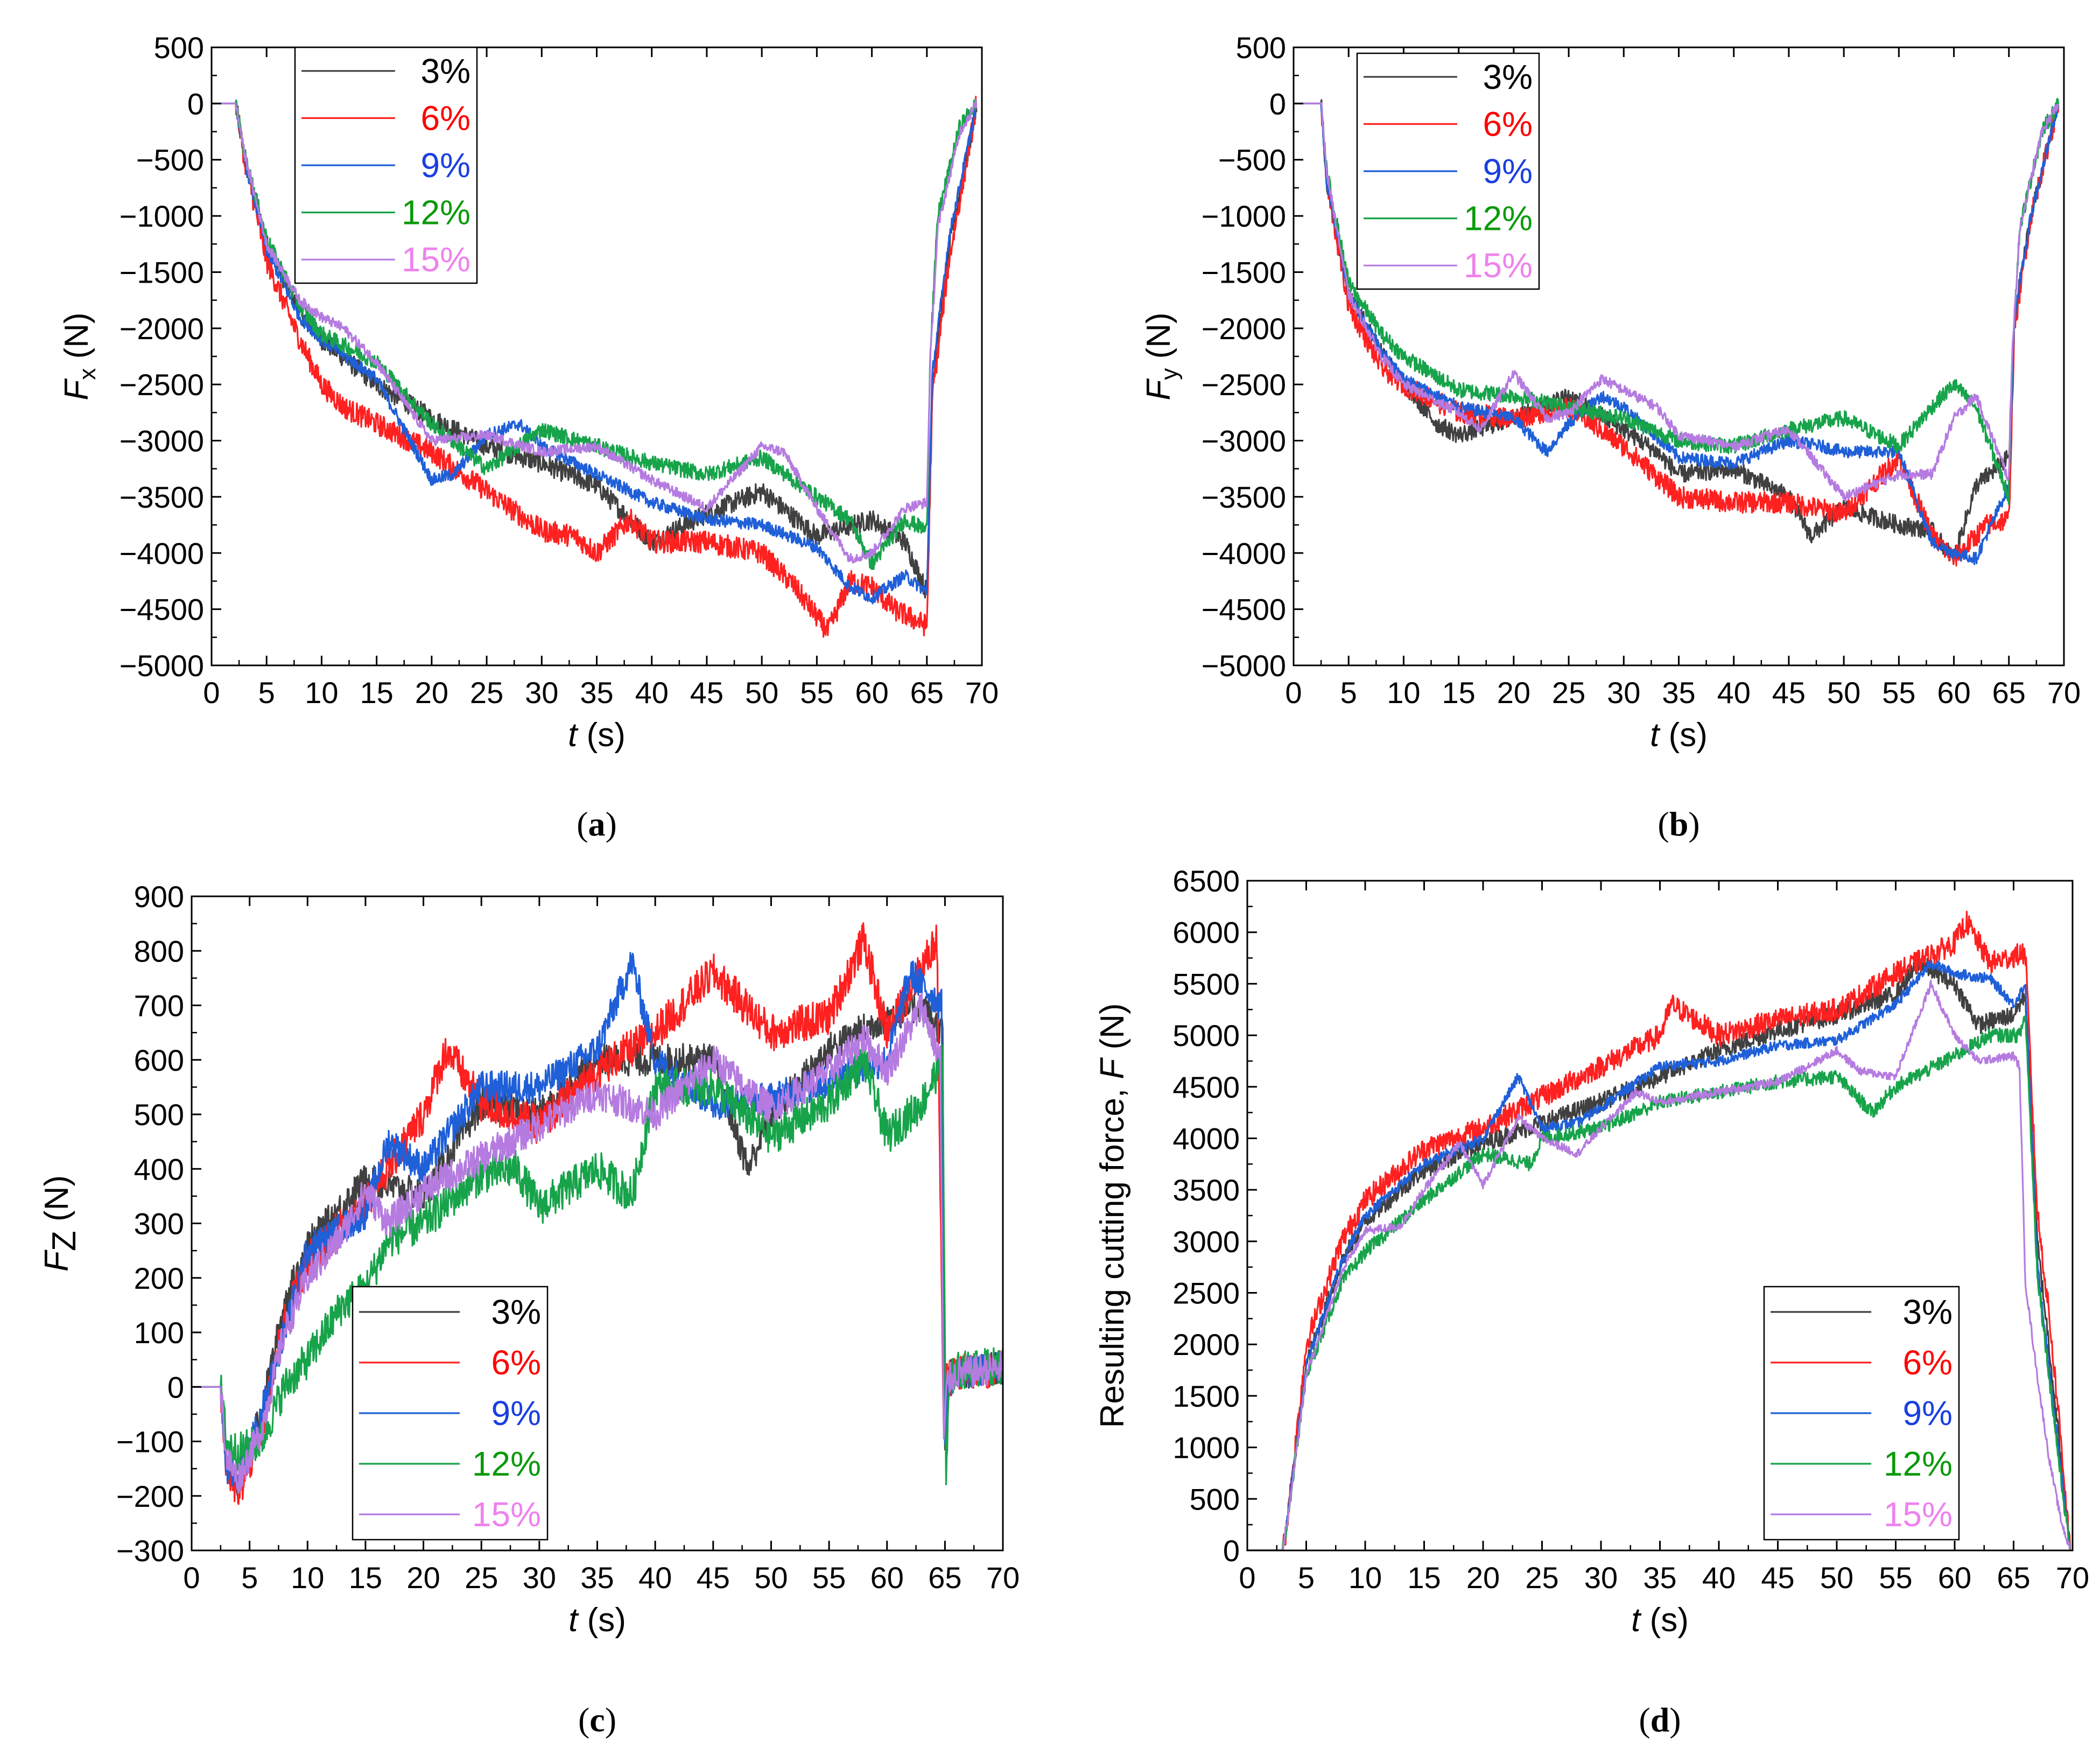 This screenshot has height=1762, width=2100. What do you see at coordinates (487, 693) in the screenshot?
I see `x-tick-label: 25` at bounding box center [487, 693].